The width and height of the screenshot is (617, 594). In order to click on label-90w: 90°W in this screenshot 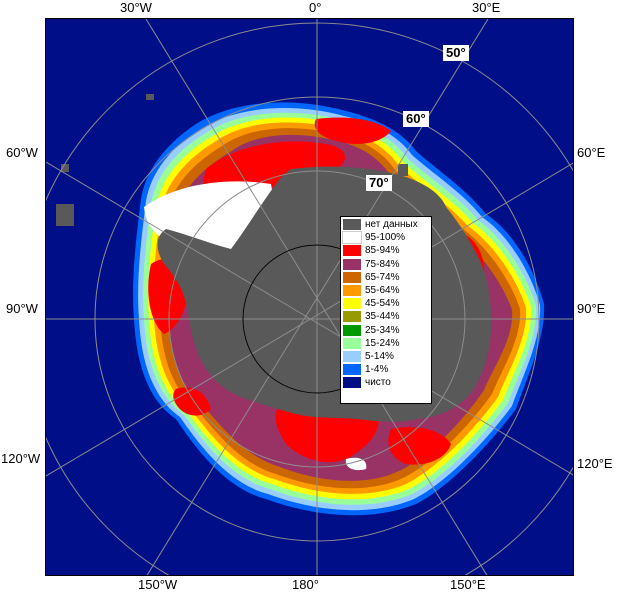, I will do `click(22, 308)`.